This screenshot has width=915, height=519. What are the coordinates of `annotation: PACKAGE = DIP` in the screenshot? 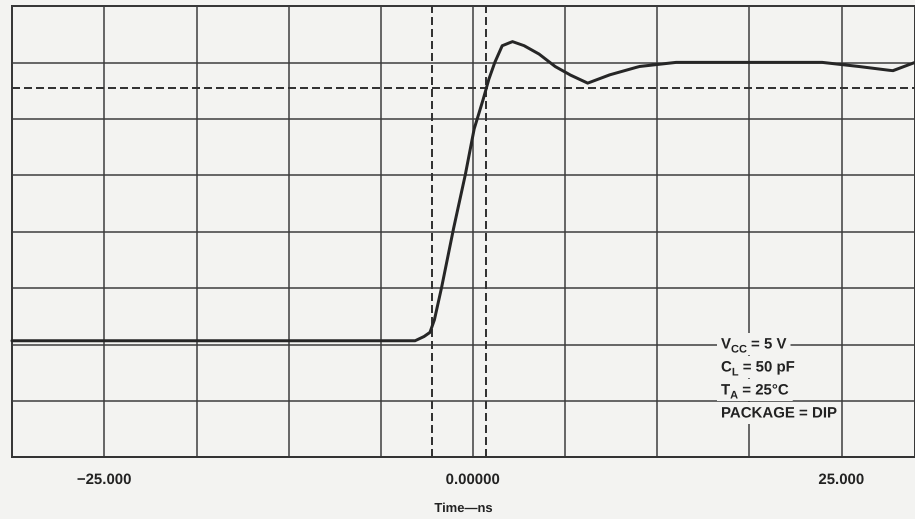 It's located at (779, 413).